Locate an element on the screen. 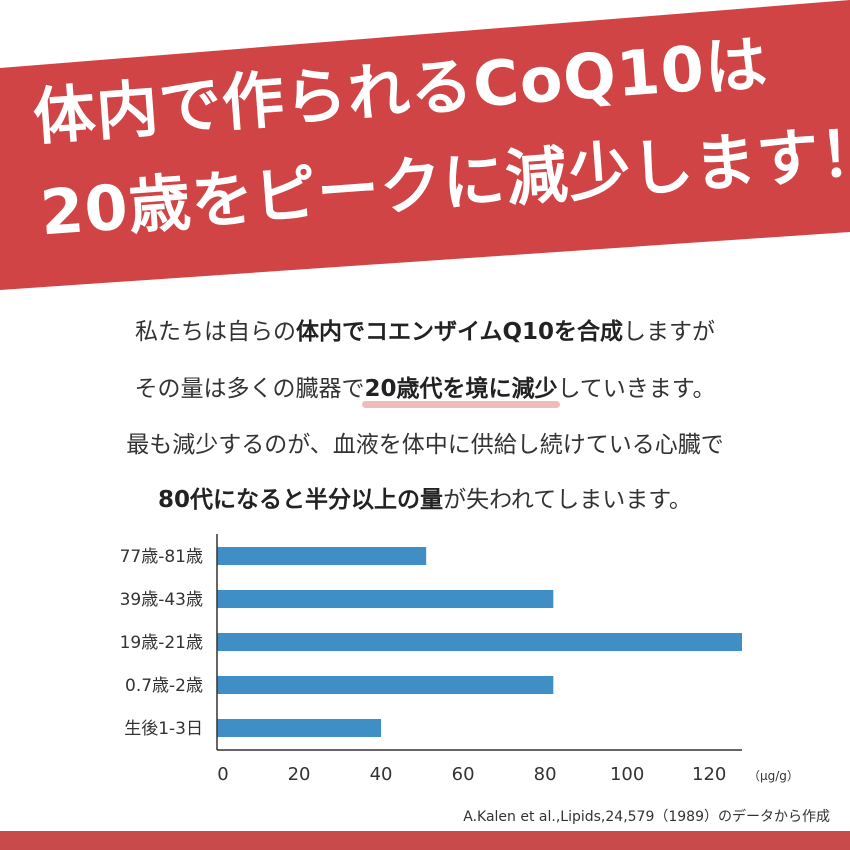 This screenshot has height=850, width=850. body-line-2-post: していきます。 is located at coordinates (636, 389).